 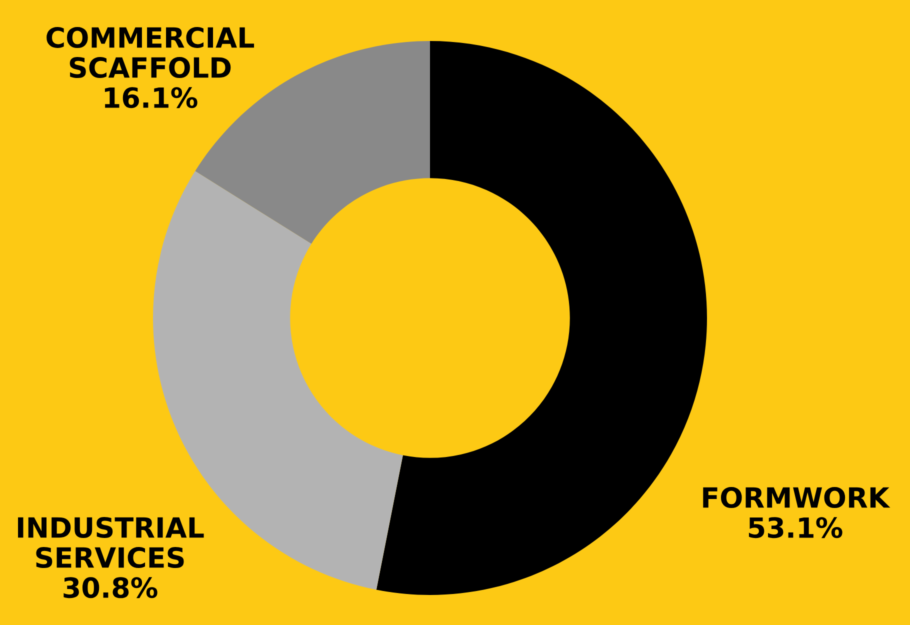 I want to click on data-label: 16.1%, so click(x=151, y=97).